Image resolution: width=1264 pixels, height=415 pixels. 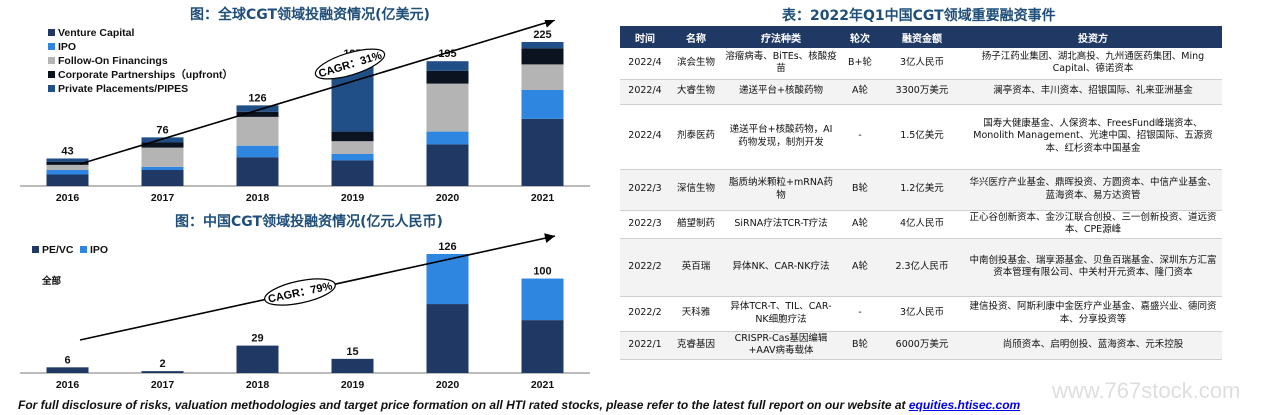 What do you see at coordinates (964, 405) in the screenshot?
I see `website-link: equities.htisec.com` at bounding box center [964, 405].